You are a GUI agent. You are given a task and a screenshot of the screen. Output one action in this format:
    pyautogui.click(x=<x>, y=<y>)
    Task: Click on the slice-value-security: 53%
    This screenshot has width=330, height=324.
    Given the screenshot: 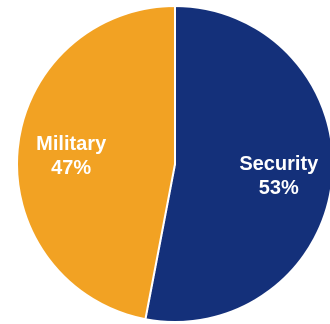 What is the action you would take?
    pyautogui.click(x=279, y=188)
    